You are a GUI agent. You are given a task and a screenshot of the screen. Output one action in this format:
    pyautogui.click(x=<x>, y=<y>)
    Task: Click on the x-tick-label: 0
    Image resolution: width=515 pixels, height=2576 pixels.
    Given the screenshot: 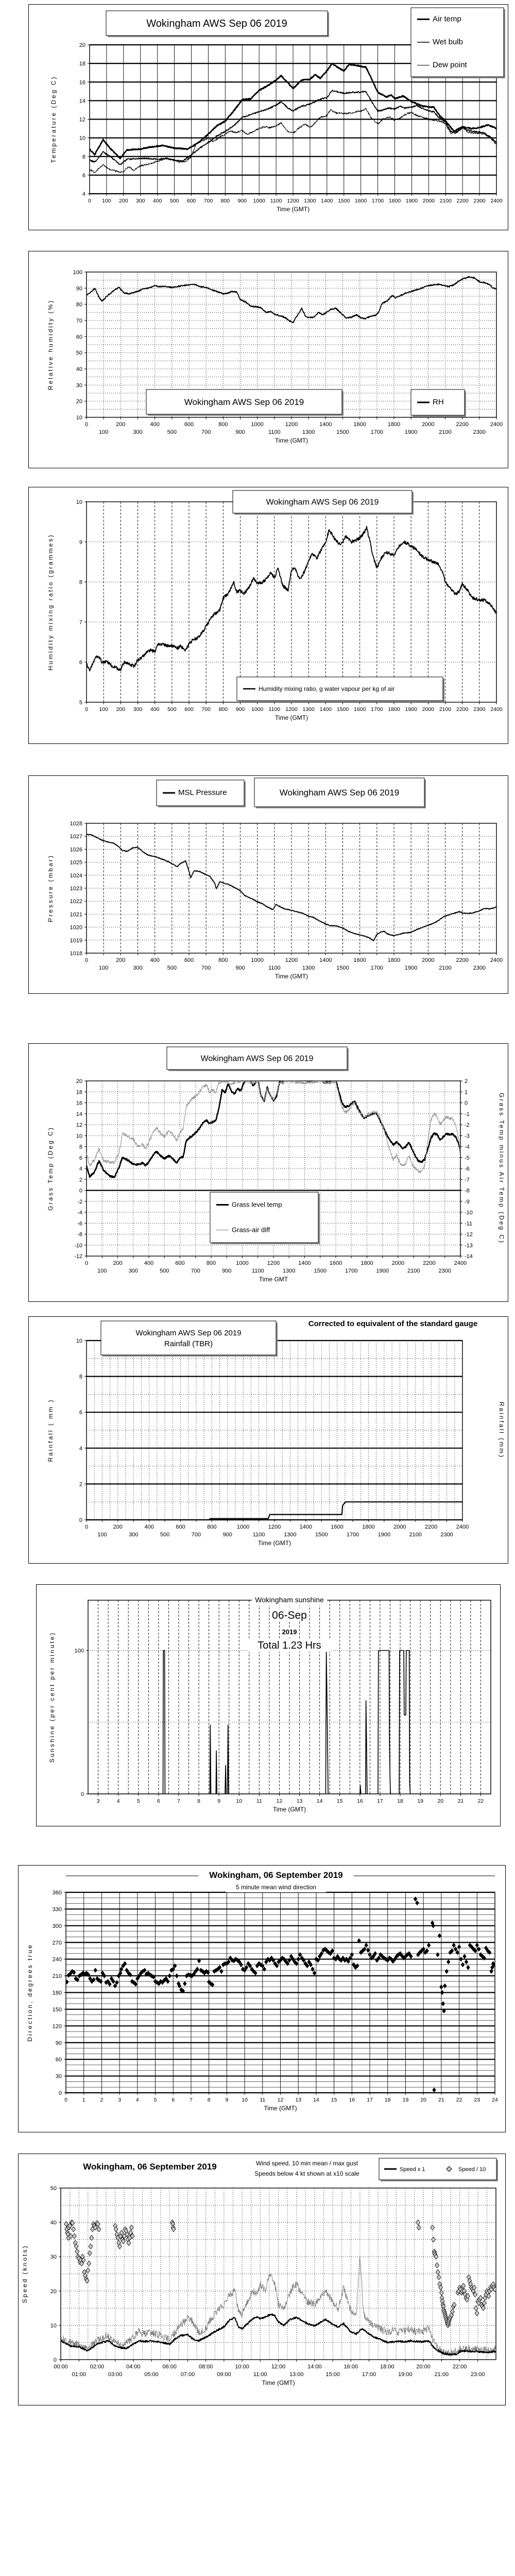 What is the action you would take?
    pyautogui.click(x=87, y=1527)
    